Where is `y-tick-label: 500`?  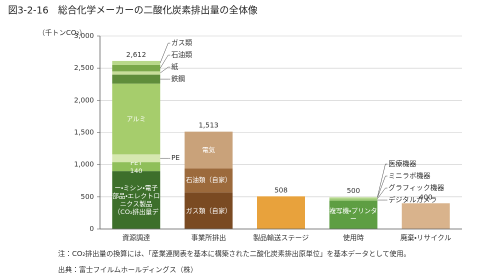 y-tick-label: 500 is located at coordinates (87, 197).